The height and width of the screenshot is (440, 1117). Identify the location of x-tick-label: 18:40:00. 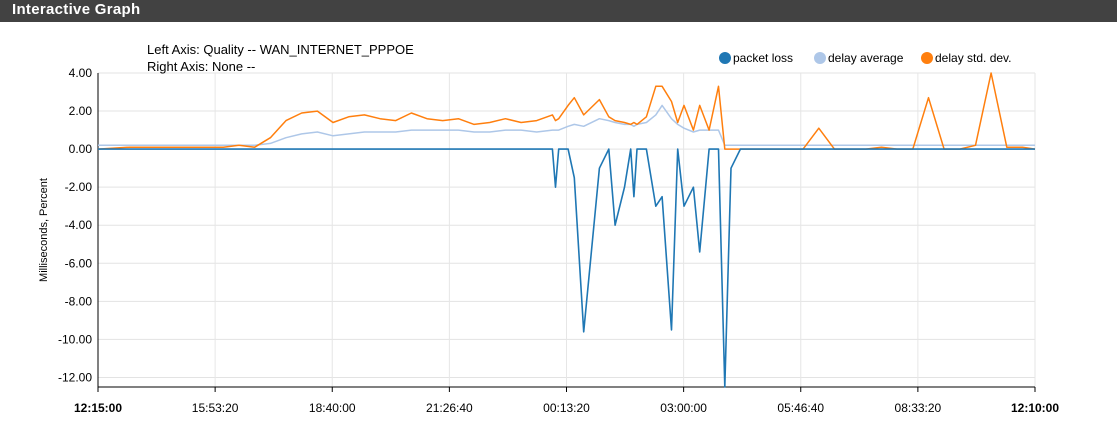
(332, 408).